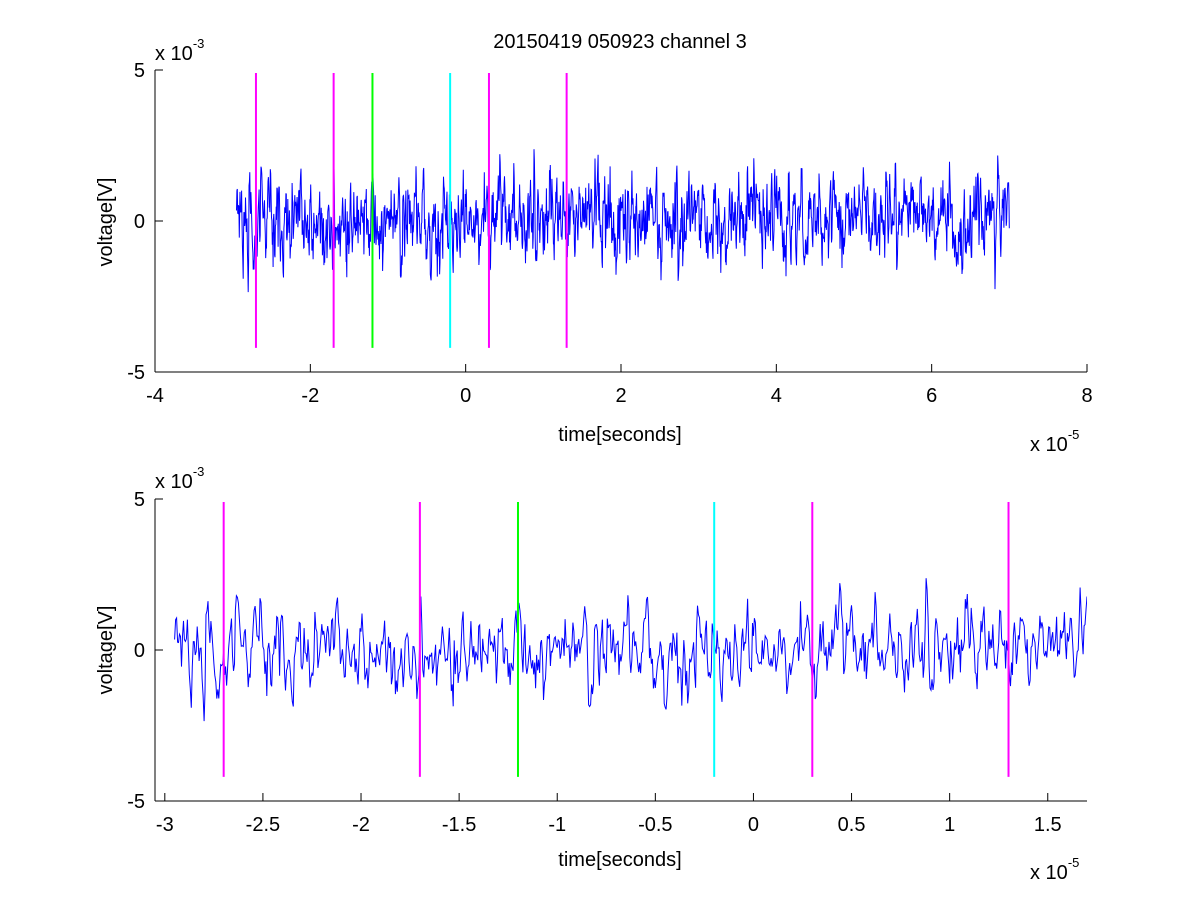 The width and height of the screenshot is (1200, 901). What do you see at coordinates (557, 825) in the screenshot?
I see `x-tick-label: -1` at bounding box center [557, 825].